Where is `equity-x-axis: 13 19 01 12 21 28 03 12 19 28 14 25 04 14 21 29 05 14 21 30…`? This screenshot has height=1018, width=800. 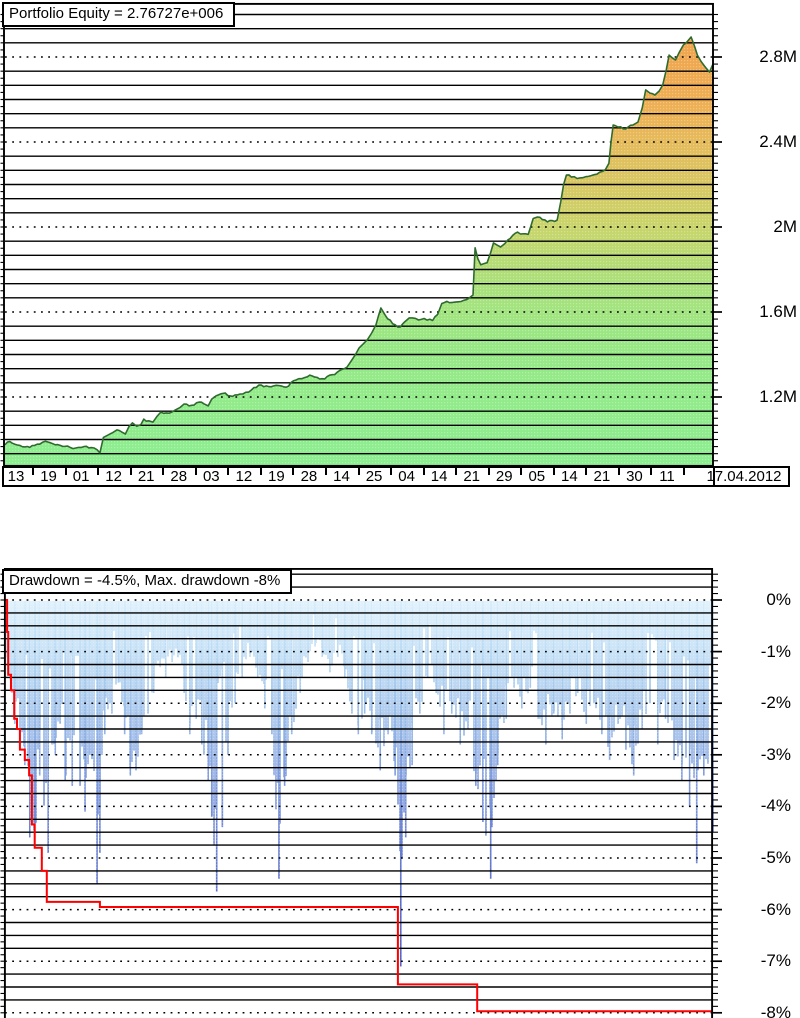 equity-x-axis: 13 19 01 12 21 28 03 12 19 28 14 25 04 14 21 29 05 14 21 30… is located at coordinates (396, 476).